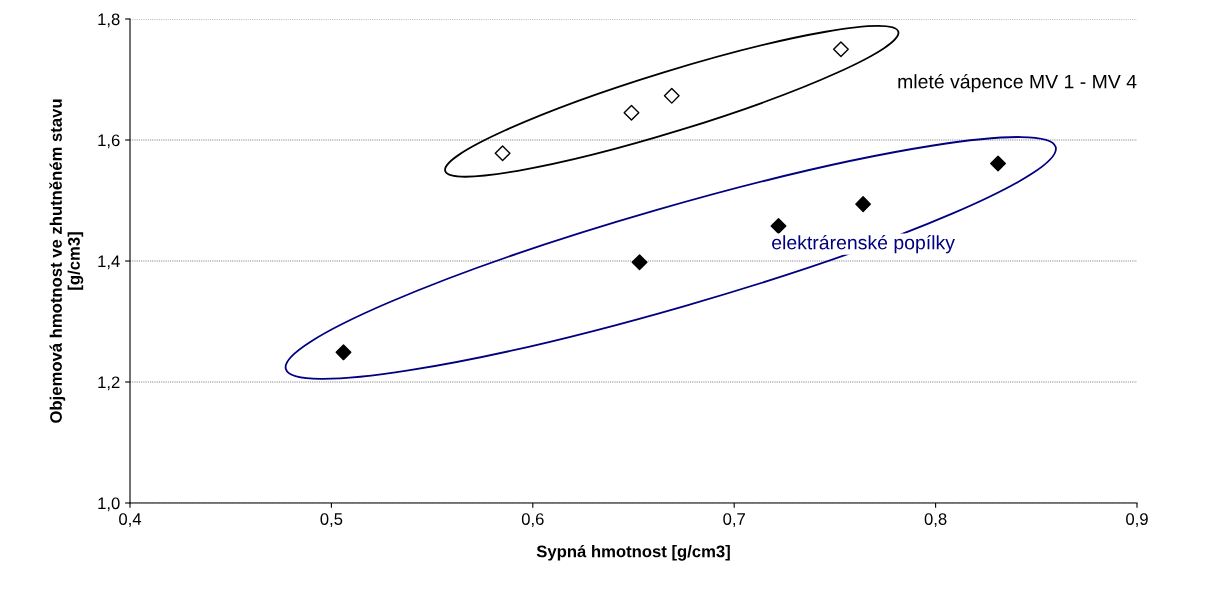 The height and width of the screenshot is (596, 1232). Describe the element at coordinates (1017, 83) in the screenshot. I see `text: mleté vápence MV 1 - MV 4` at that location.